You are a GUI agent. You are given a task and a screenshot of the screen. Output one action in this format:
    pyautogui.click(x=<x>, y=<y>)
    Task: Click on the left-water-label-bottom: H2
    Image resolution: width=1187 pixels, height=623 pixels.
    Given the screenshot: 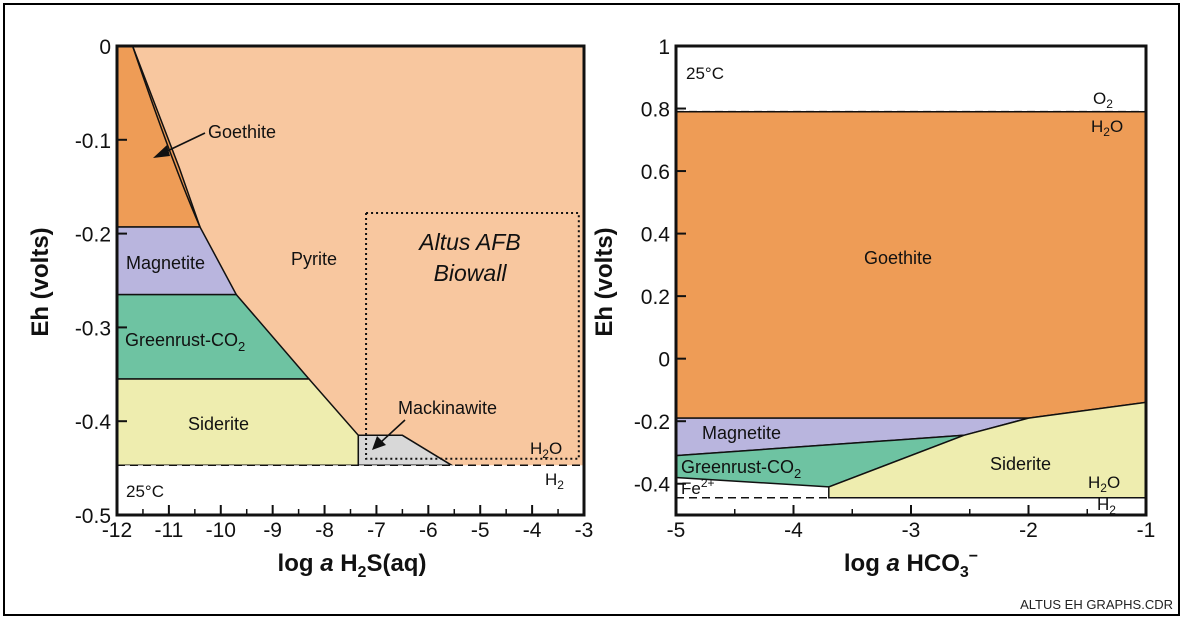 What is the action you would take?
    pyautogui.click(x=554, y=481)
    